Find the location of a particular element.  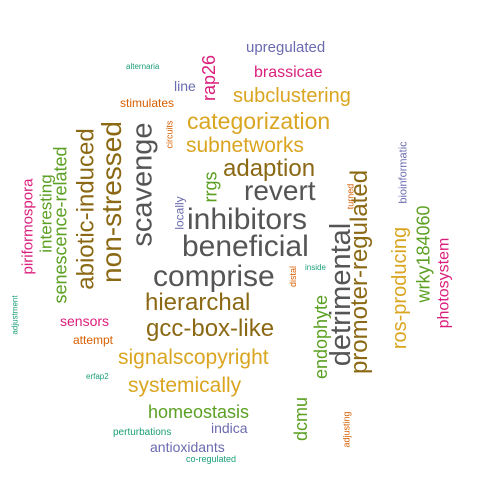

word-locally: locally is located at coordinates (179, 213).